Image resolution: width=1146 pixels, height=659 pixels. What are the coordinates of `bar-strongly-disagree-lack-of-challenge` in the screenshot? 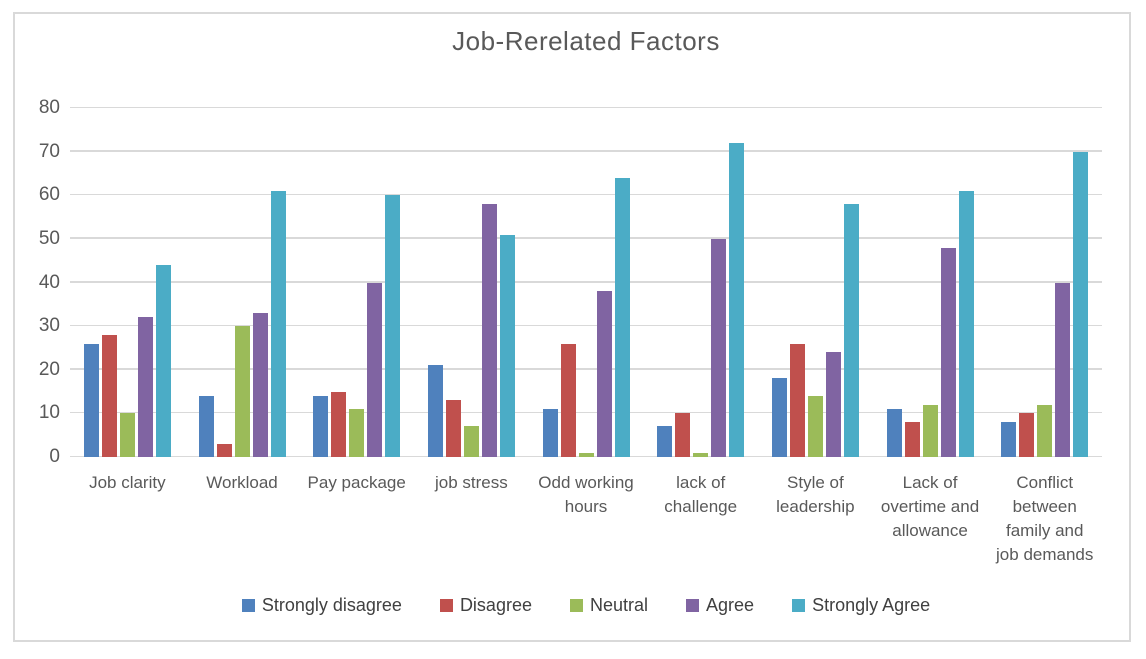 It's located at (665, 441).